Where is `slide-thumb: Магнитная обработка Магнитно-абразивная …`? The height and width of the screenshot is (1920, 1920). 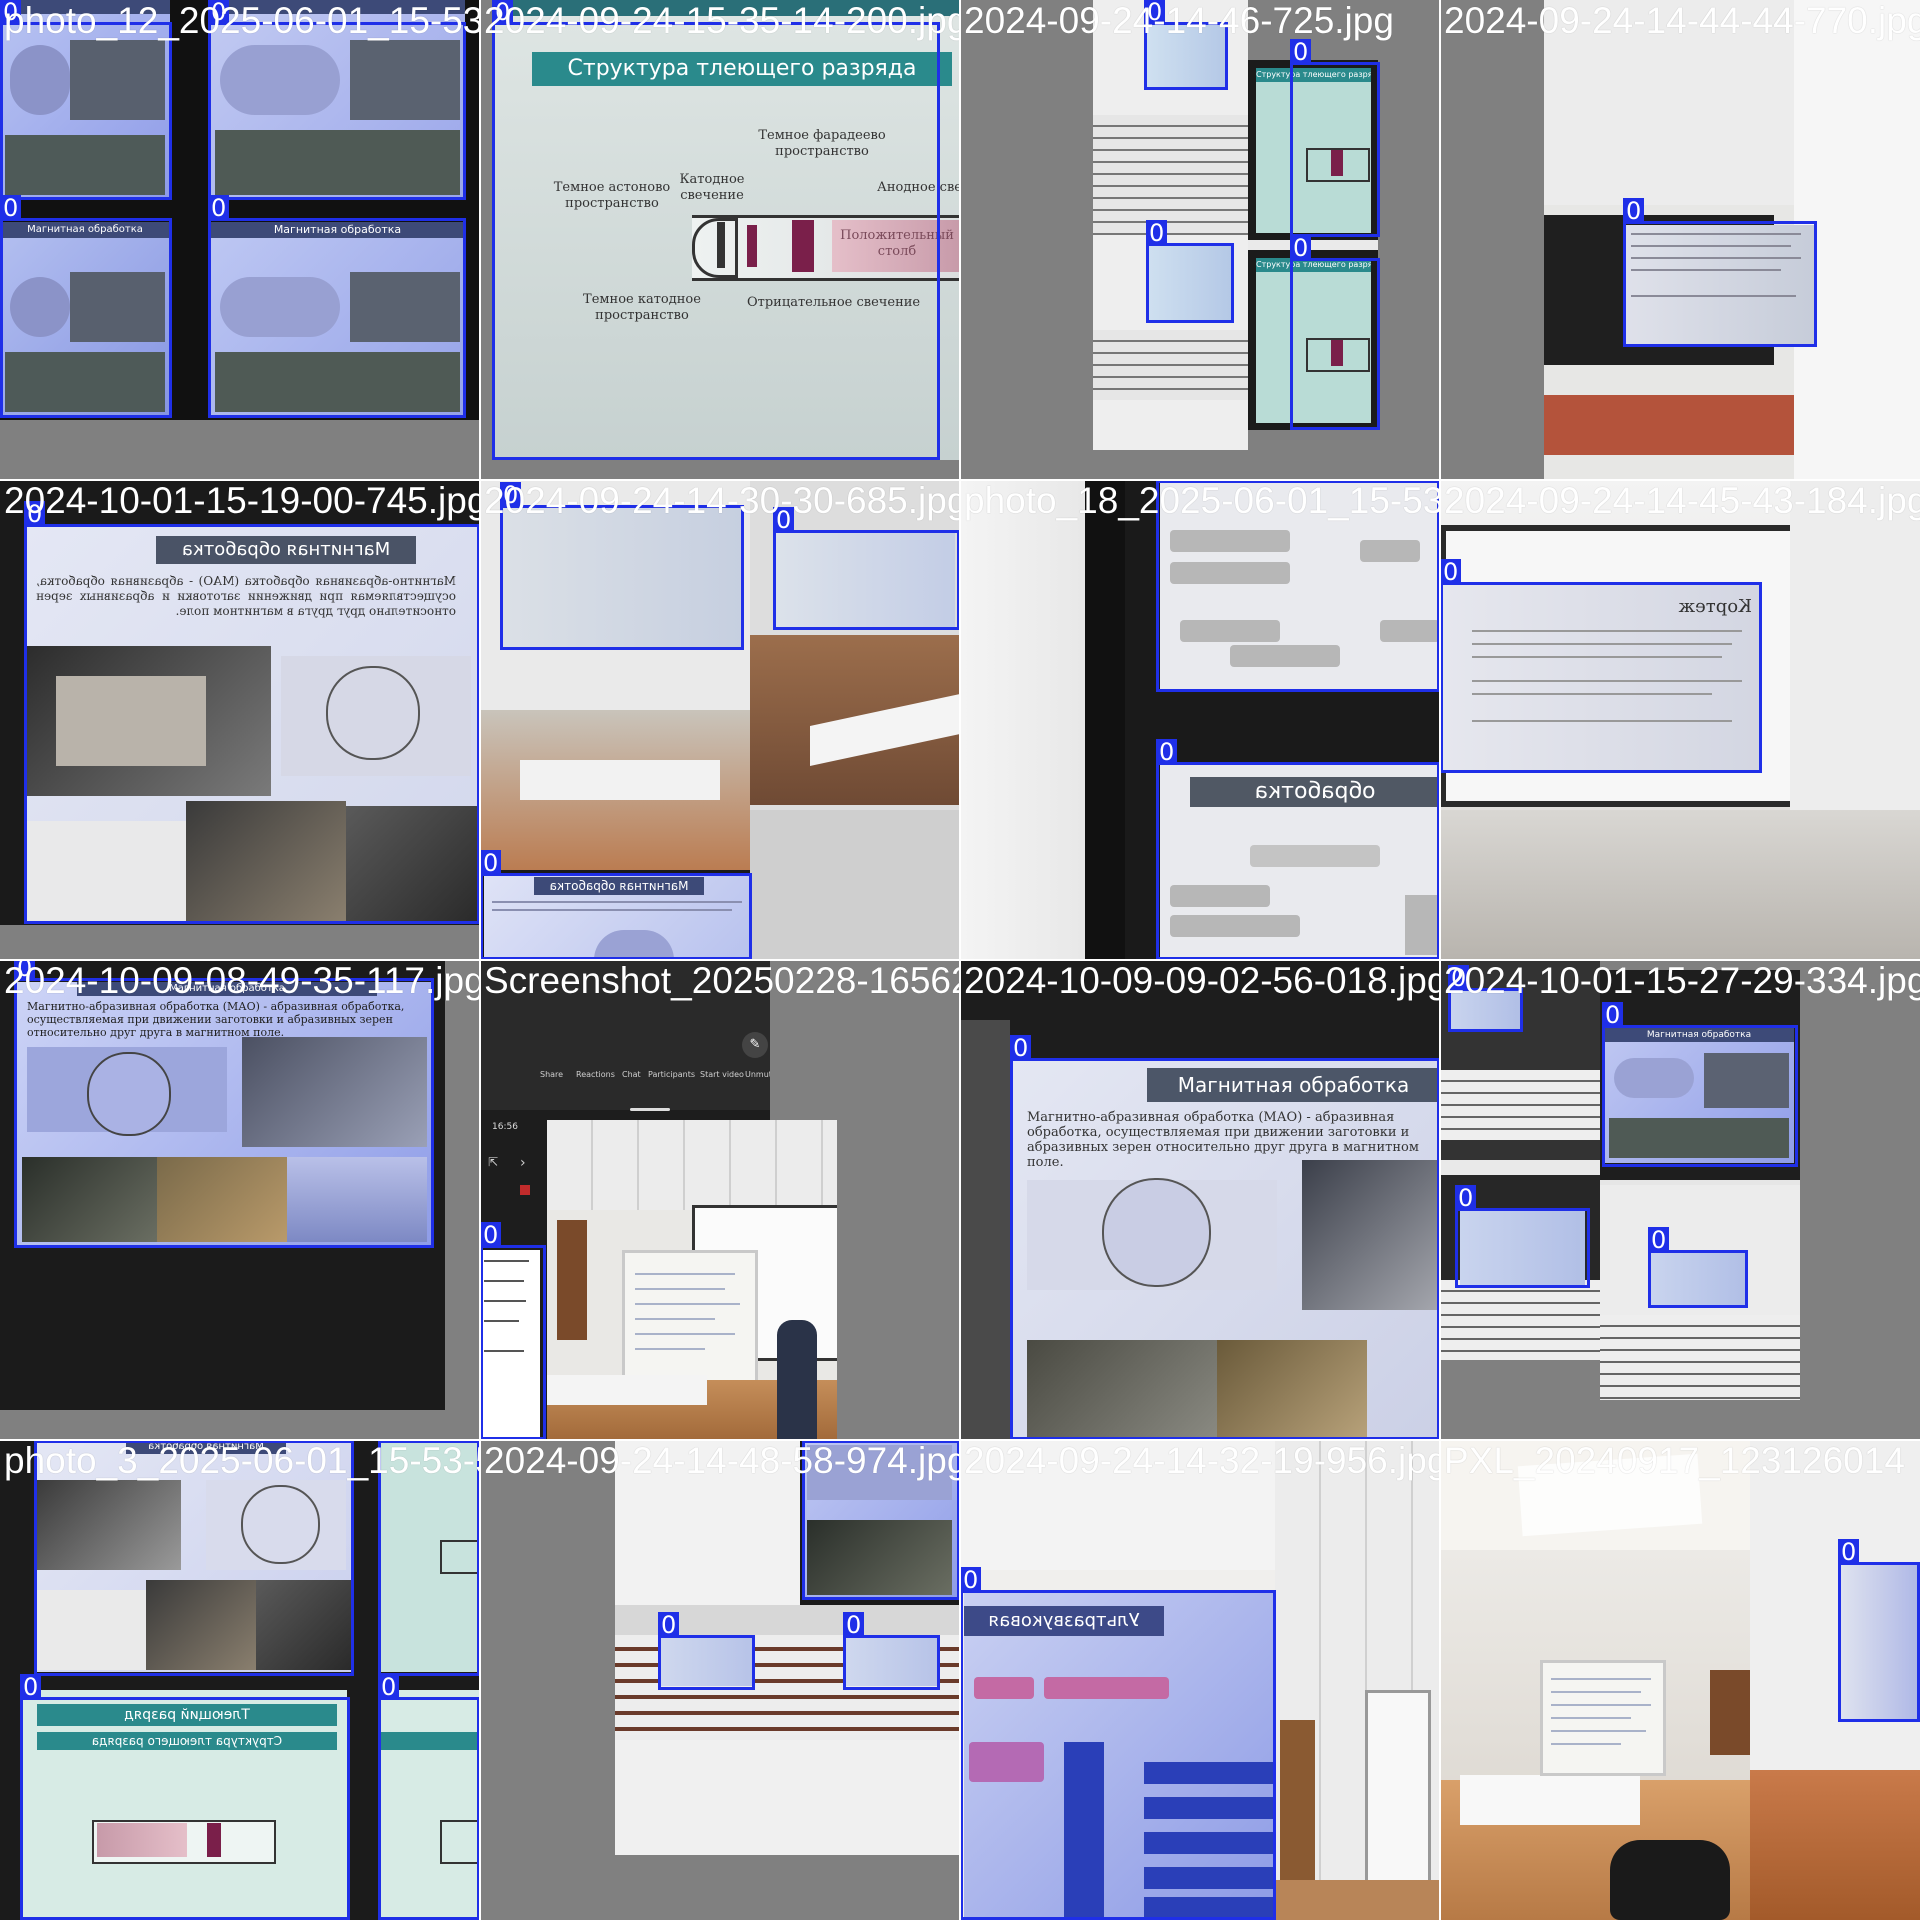
slide-thumb: Магнитная обработка Магнитно-абразивная … is located at coordinates (224, 1114).